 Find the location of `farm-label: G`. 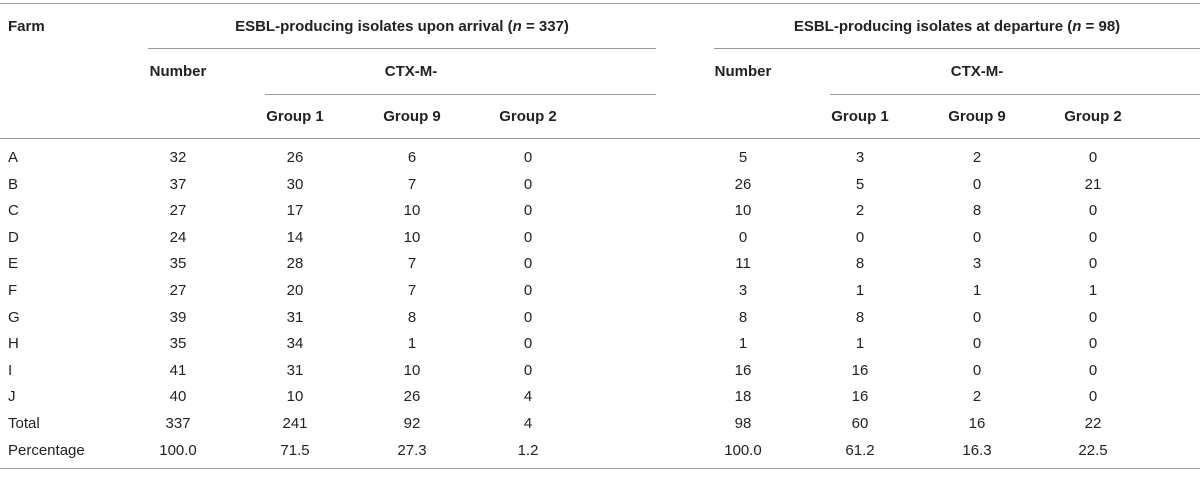

farm-label: G is located at coordinates (14, 317).